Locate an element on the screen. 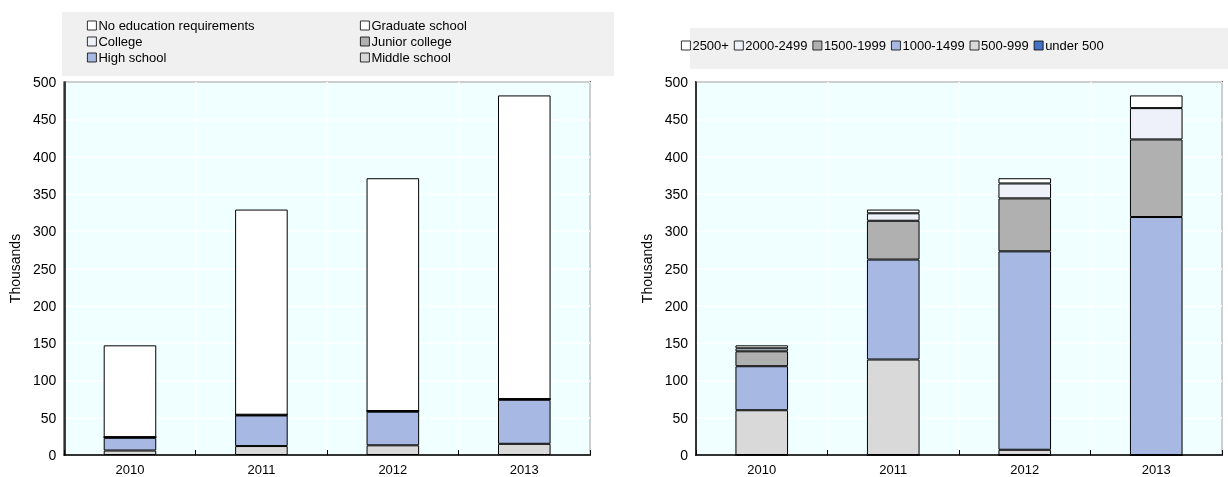 The width and height of the screenshot is (1228, 477). legend-label: College is located at coordinates (120, 41).